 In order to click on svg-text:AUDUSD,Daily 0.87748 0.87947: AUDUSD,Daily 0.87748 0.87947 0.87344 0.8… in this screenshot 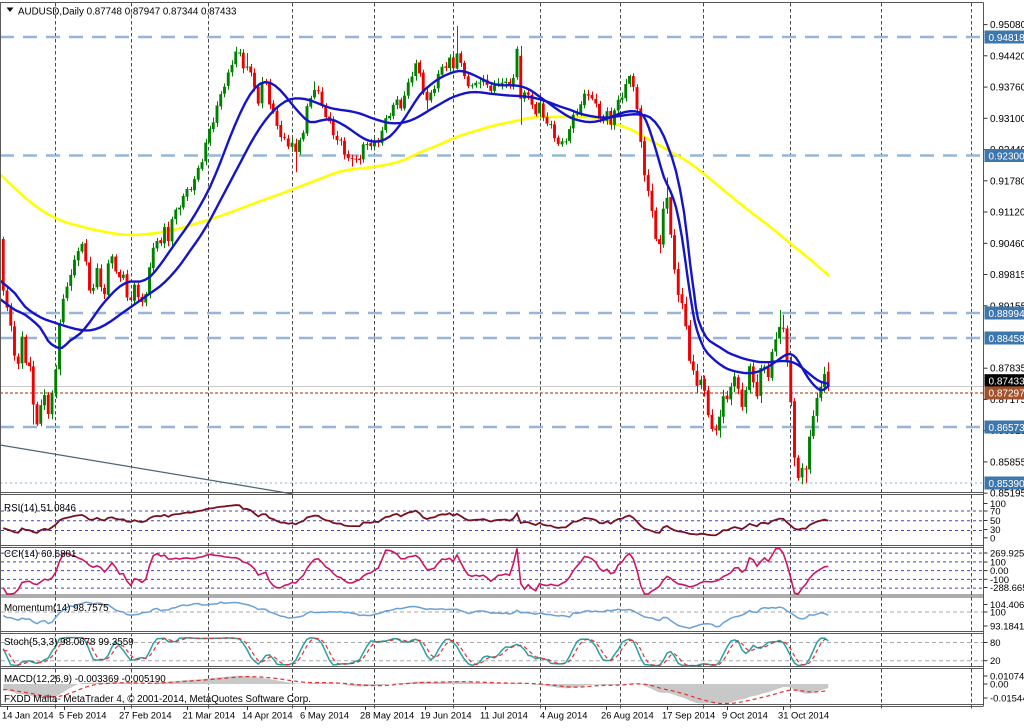, I will do `click(127, 12)`.